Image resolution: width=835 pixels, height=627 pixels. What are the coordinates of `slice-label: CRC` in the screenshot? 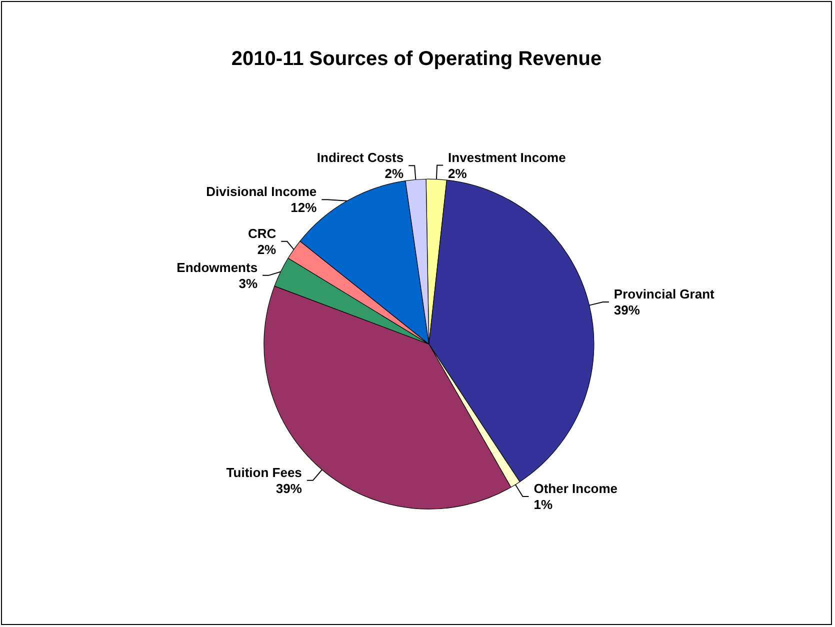 It's located at (262, 233).